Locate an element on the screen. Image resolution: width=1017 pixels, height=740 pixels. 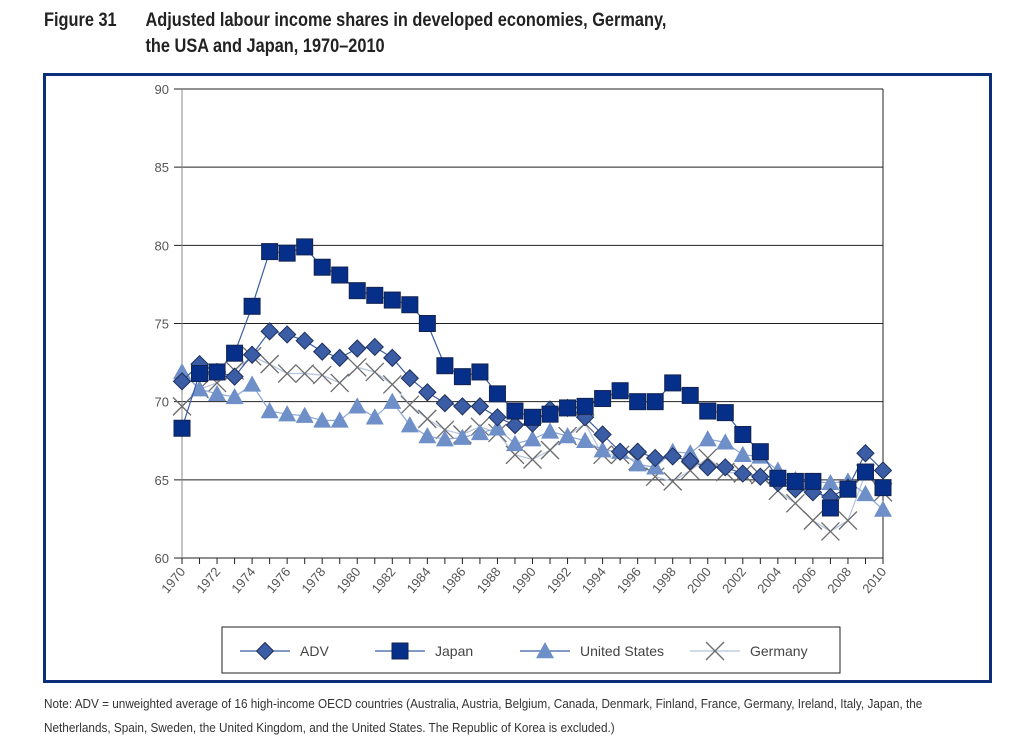
y-tick-label: 65 is located at coordinates (162, 480).